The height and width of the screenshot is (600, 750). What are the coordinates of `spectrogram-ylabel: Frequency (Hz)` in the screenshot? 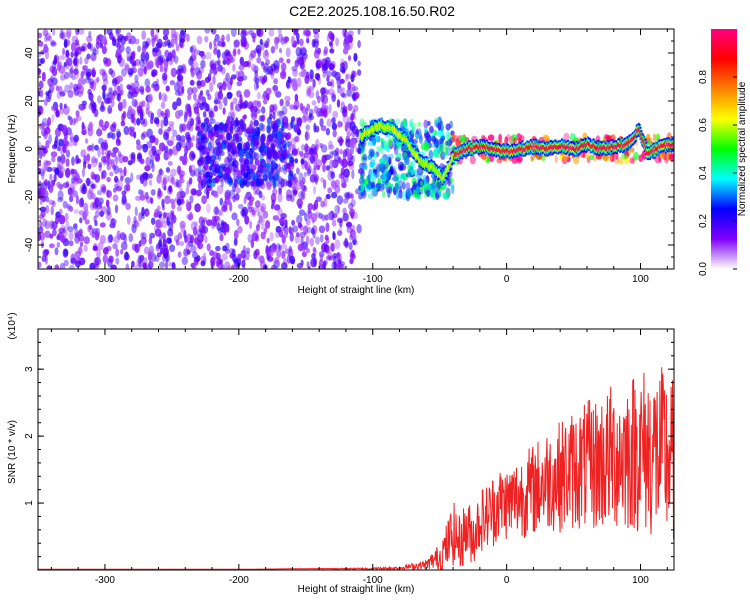 It's located at (12, 149).